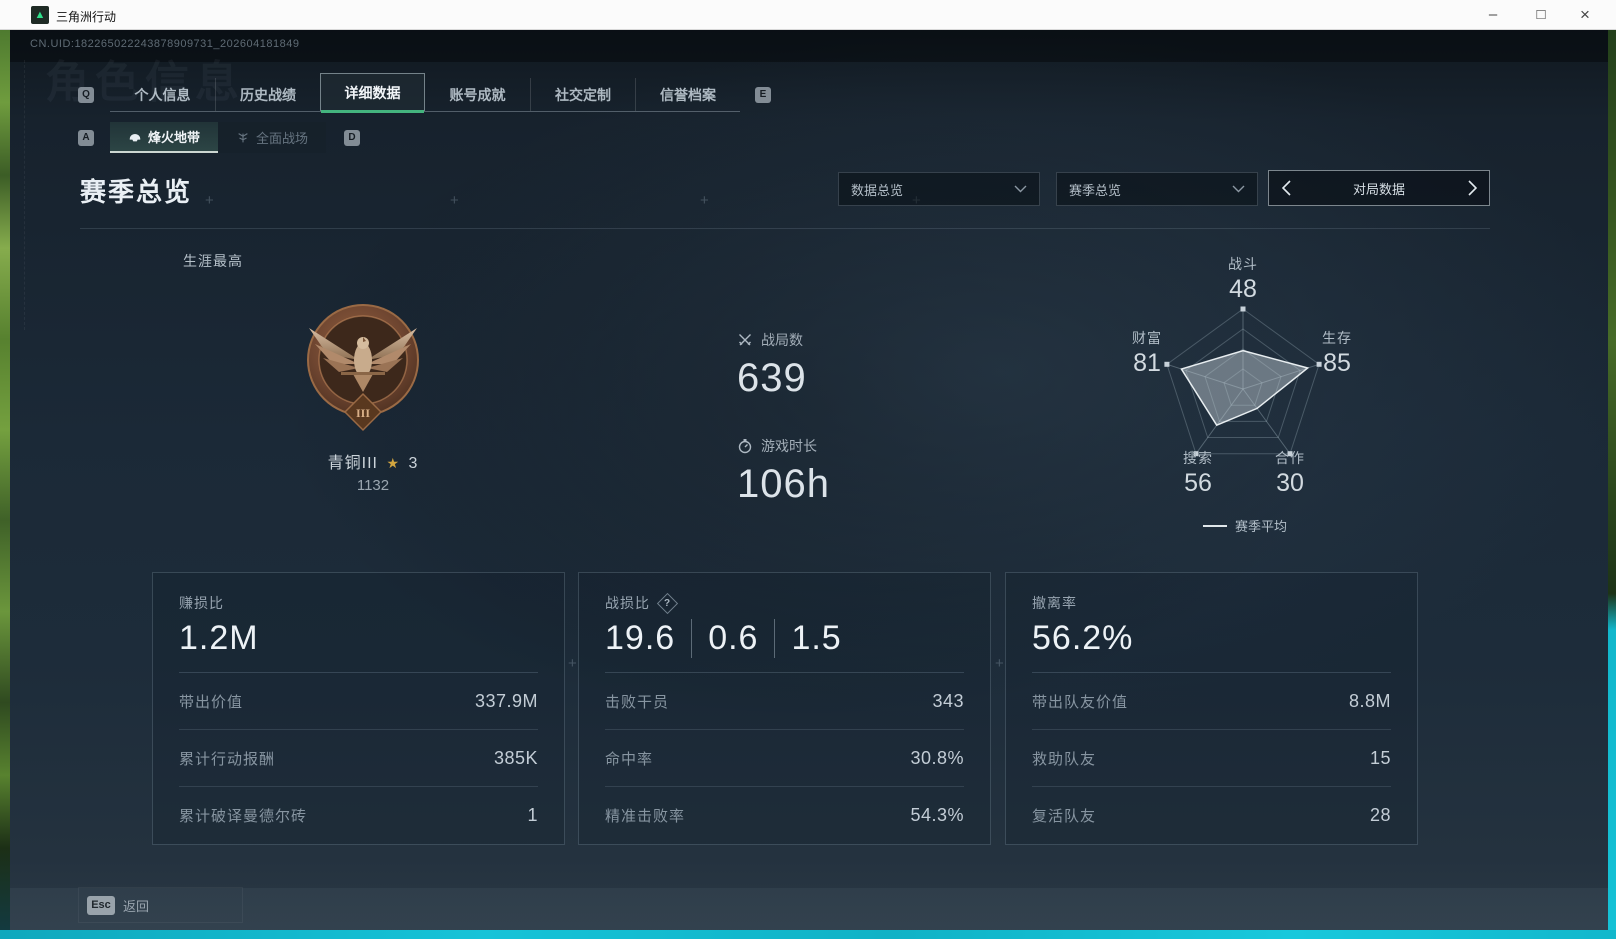 This screenshot has width=1616, height=939. Describe the element at coordinates (1238, 189) in the screenshot. I see `chevron-down-icon` at that location.